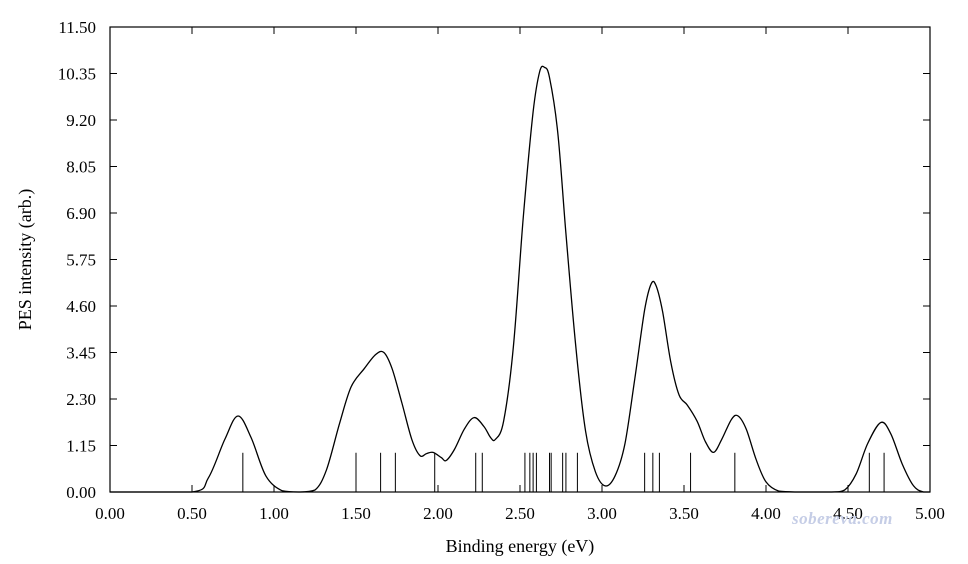  What do you see at coordinates (81, 399) in the screenshot?
I see `y-tick-label: 2.30` at bounding box center [81, 399].